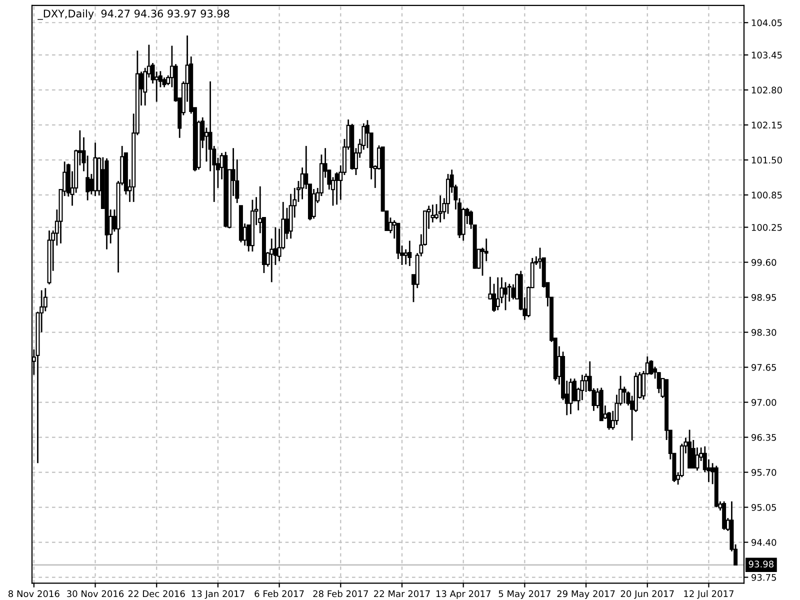 Image resolution: width=800 pixels, height=600 pixels. I want to click on x-tick-label: 20 Jun 2017, so click(647, 594).